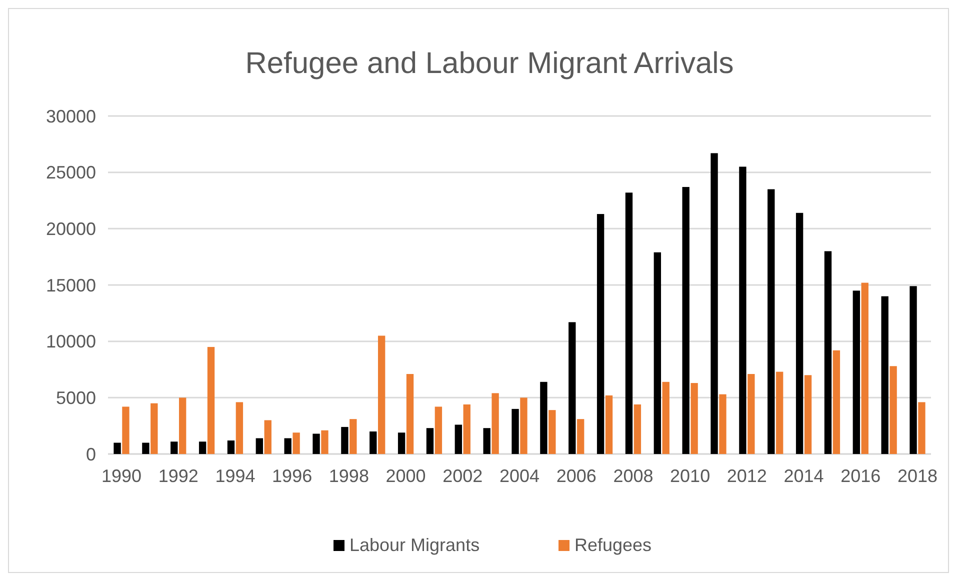  I want to click on x-tick-label: 2004, so click(519, 476).